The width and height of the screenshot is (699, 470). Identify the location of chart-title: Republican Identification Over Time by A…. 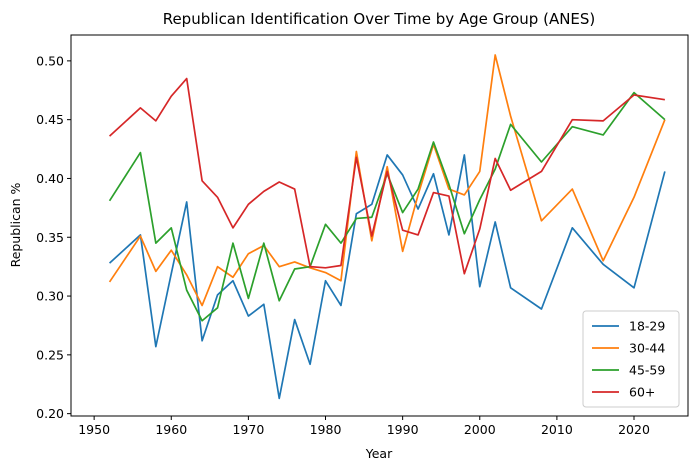
(379, 19).